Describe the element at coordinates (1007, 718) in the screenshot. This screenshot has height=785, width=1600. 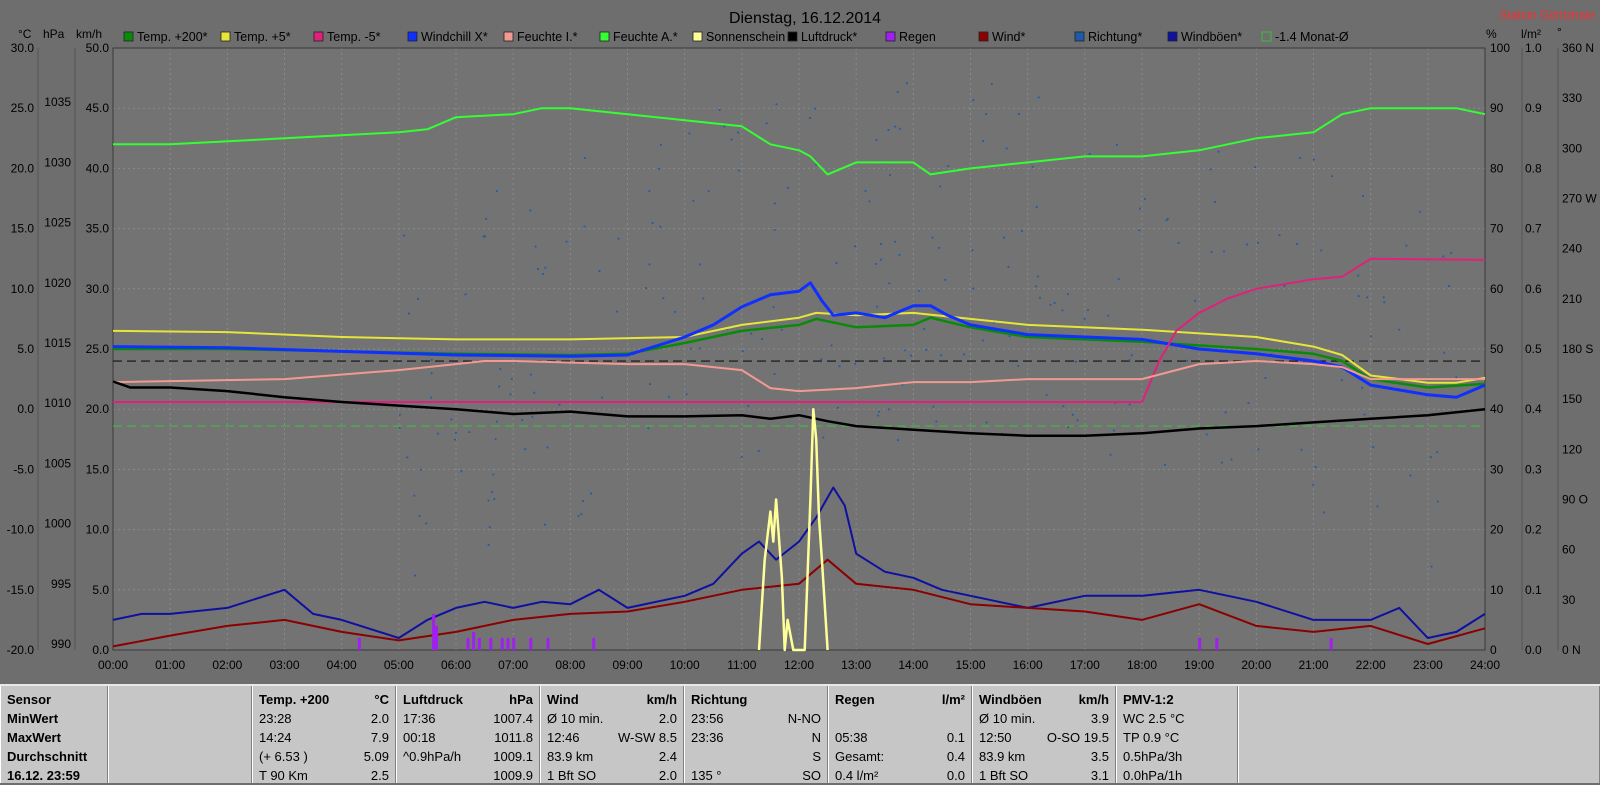
I see `stats-cell-left: Ø 10 min.` at that location.